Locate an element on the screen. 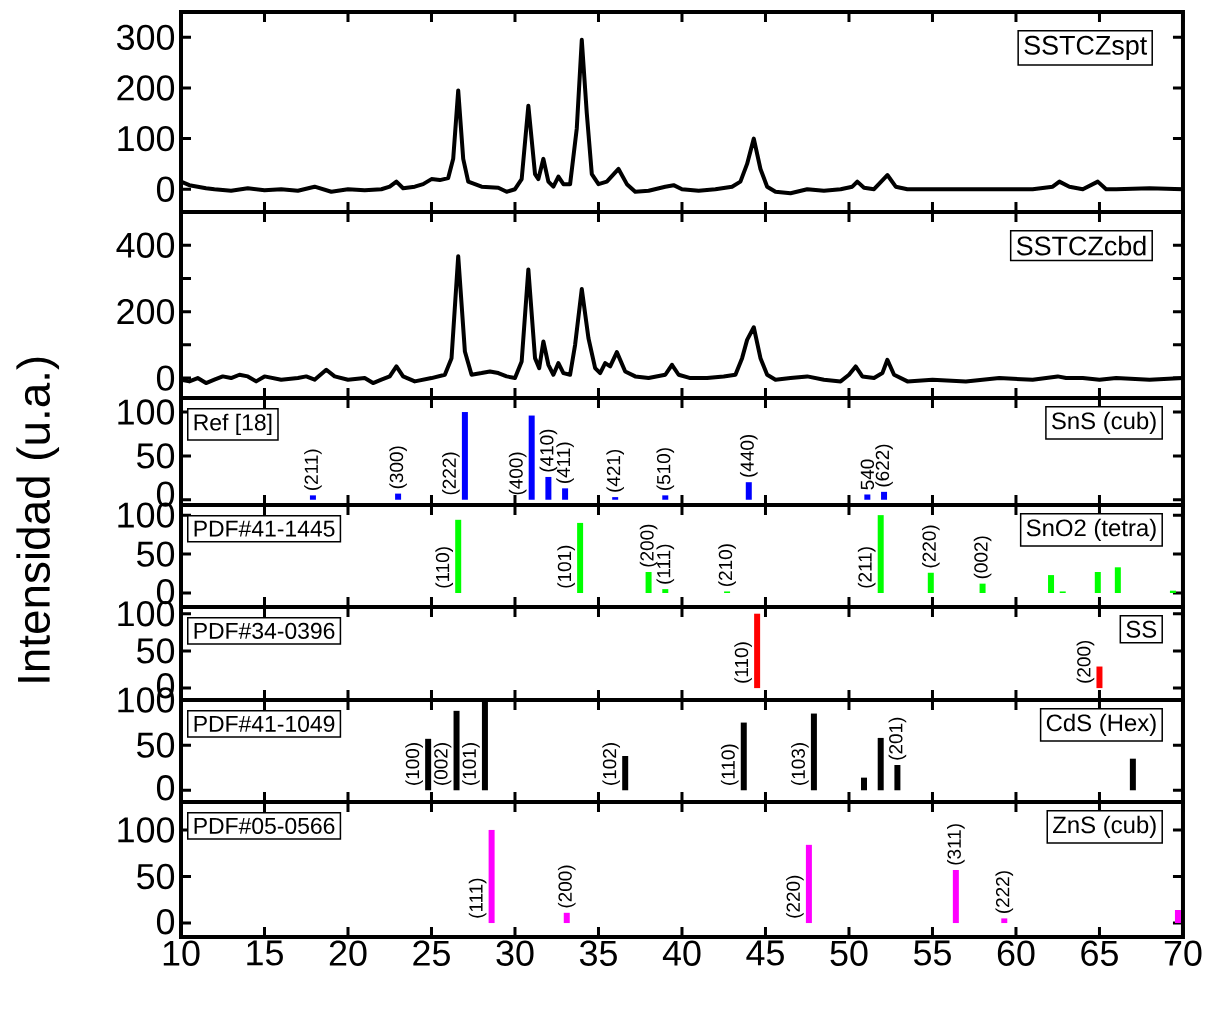 The width and height of the screenshot is (1220, 1009). annotation: SnO2 (tetra) is located at coordinates (1091, 530).